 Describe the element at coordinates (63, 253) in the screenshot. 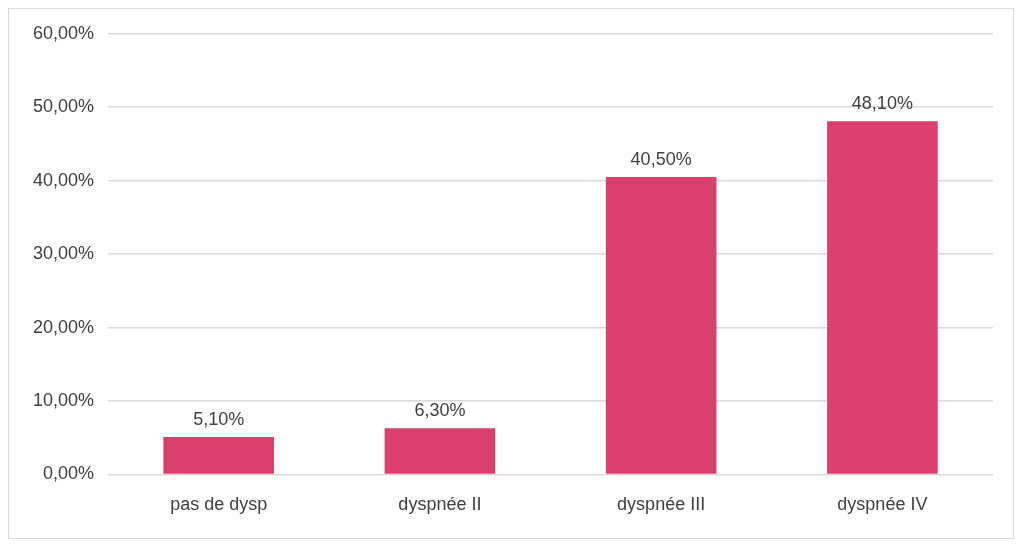

I see `y-tick-label: 30,00%` at that location.